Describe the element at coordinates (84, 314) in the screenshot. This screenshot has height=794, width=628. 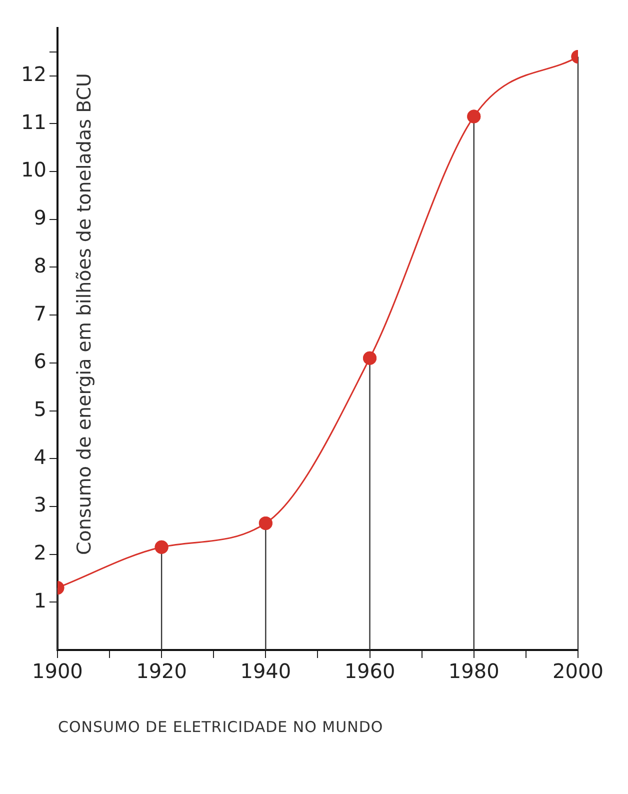
I see `y-axis-title: Consumo de energia em bilhões de toneladas BCU` at that location.